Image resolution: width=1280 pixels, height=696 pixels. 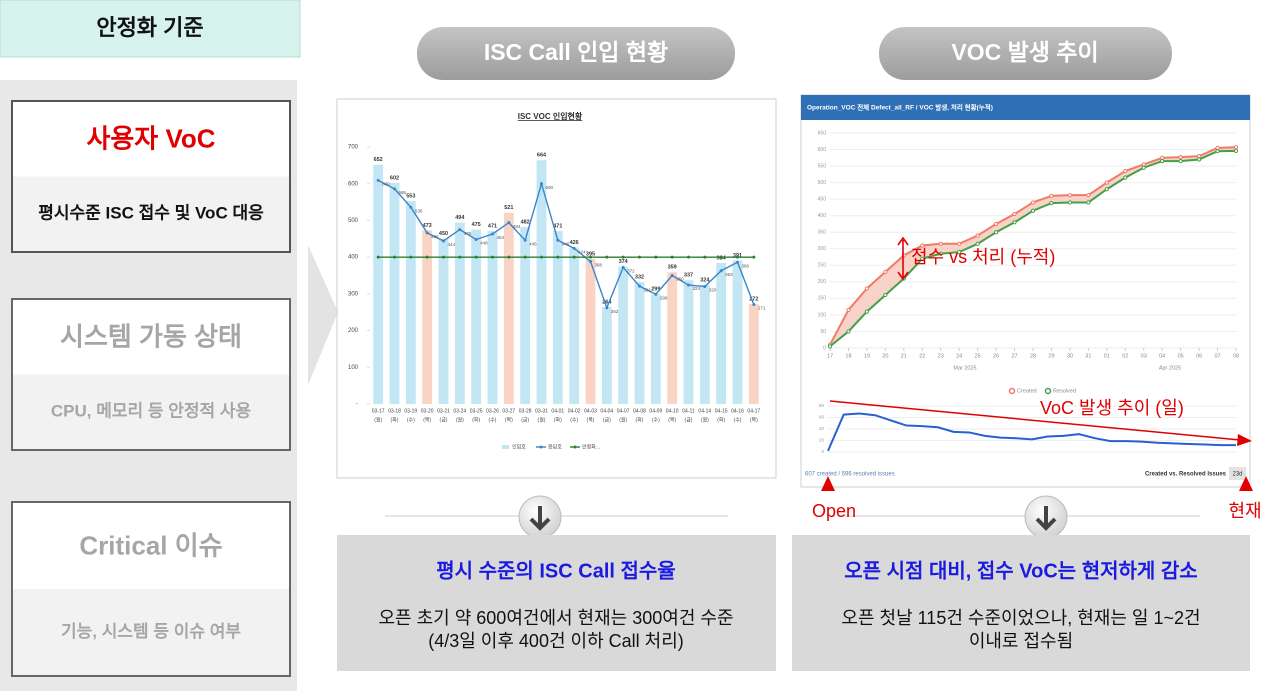 What do you see at coordinates (435, 236) in the screenshot?
I see `line-label: 466` at bounding box center [435, 236].